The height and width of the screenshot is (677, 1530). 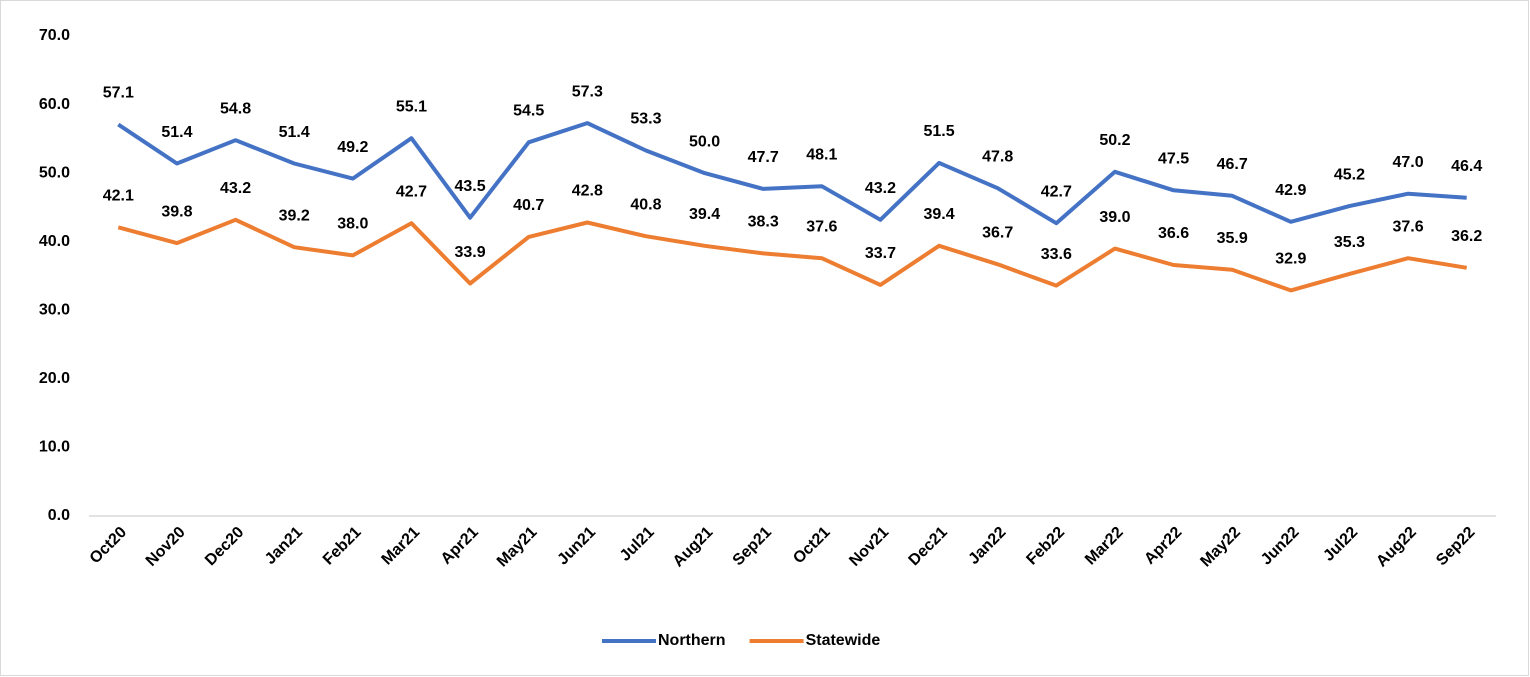 I want to click on y-tick-label: 30.0, so click(x=54, y=310).